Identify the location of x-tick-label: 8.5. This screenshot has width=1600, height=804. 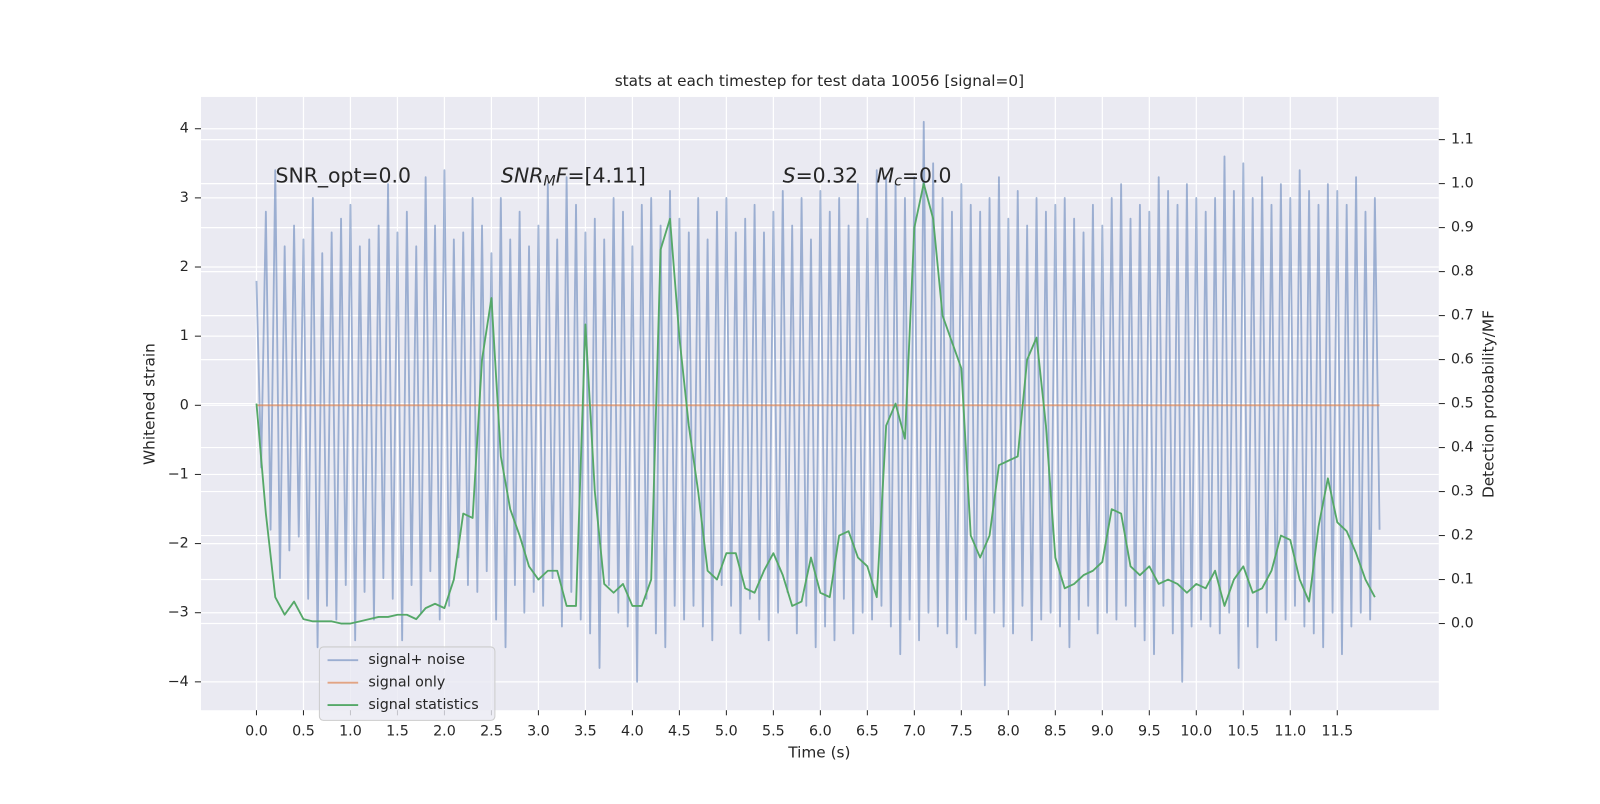
(1055, 732).